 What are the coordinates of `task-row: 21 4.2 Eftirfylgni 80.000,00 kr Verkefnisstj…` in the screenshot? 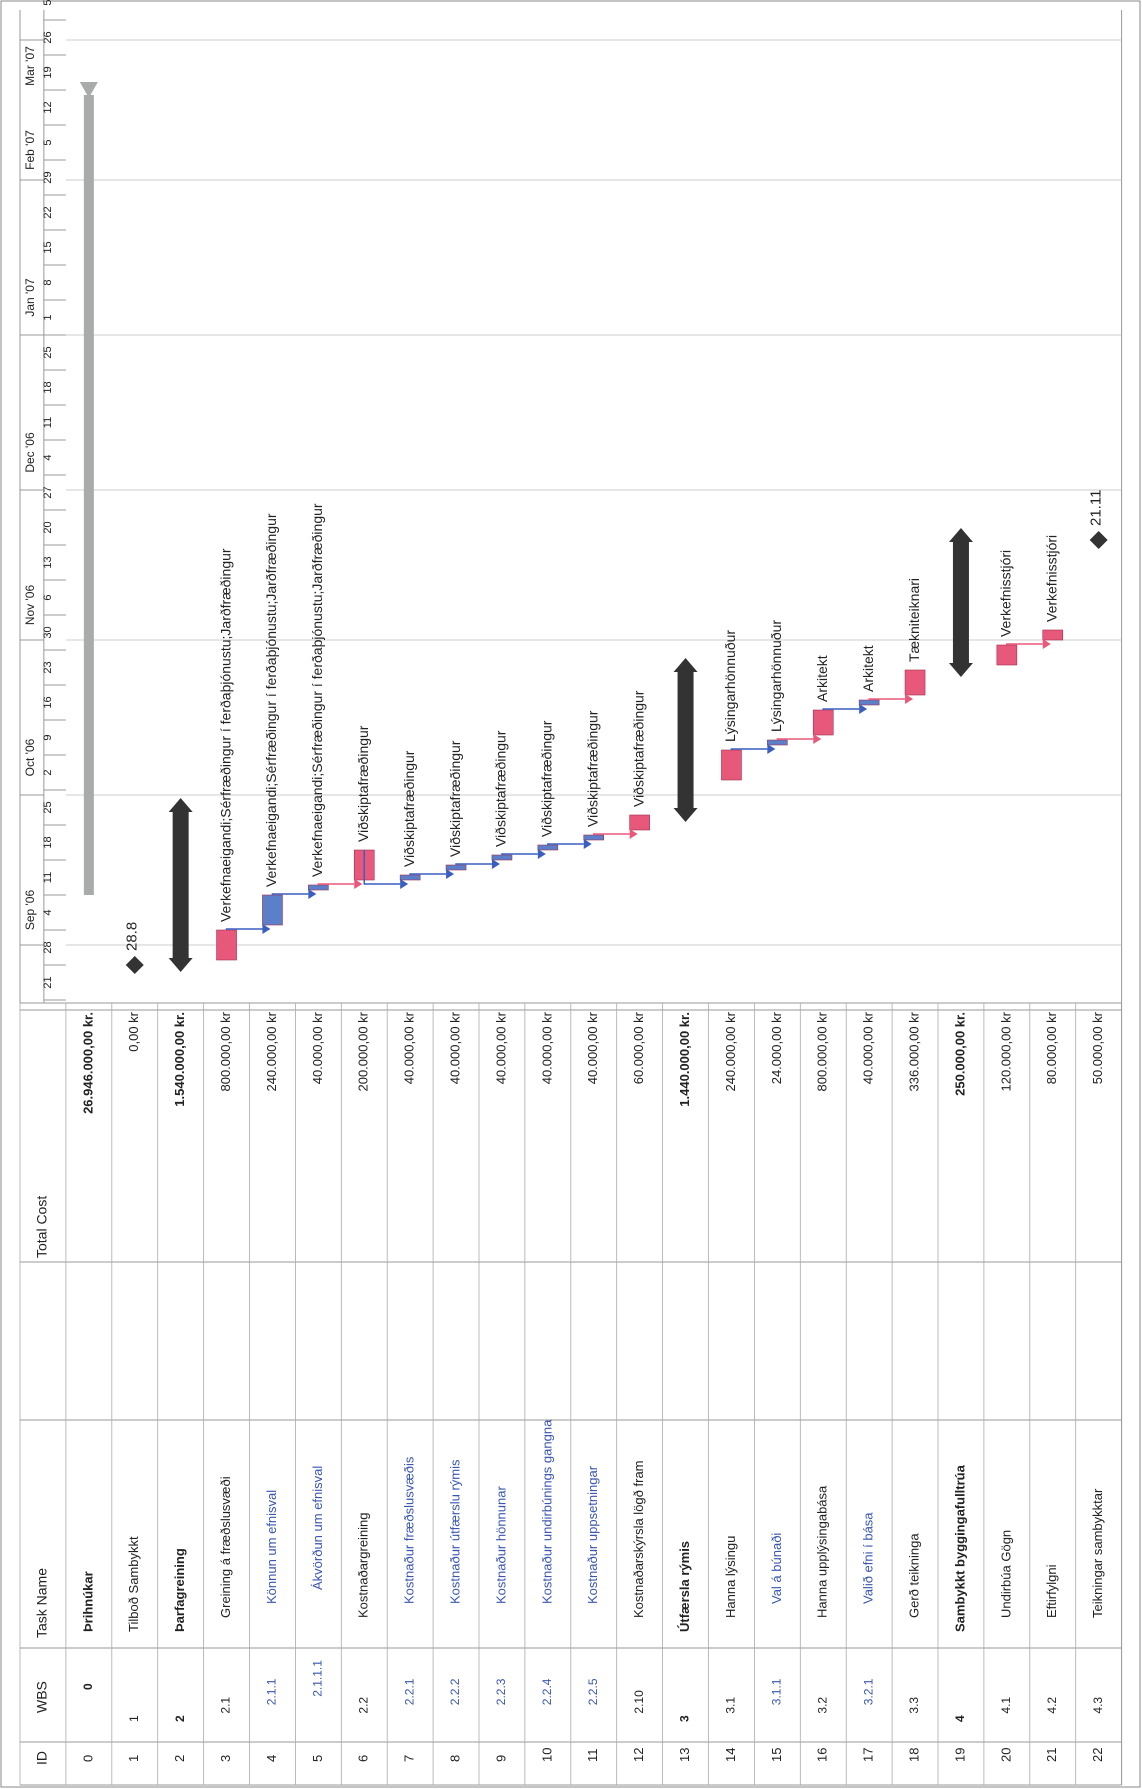 It's located at (1053, 1148).